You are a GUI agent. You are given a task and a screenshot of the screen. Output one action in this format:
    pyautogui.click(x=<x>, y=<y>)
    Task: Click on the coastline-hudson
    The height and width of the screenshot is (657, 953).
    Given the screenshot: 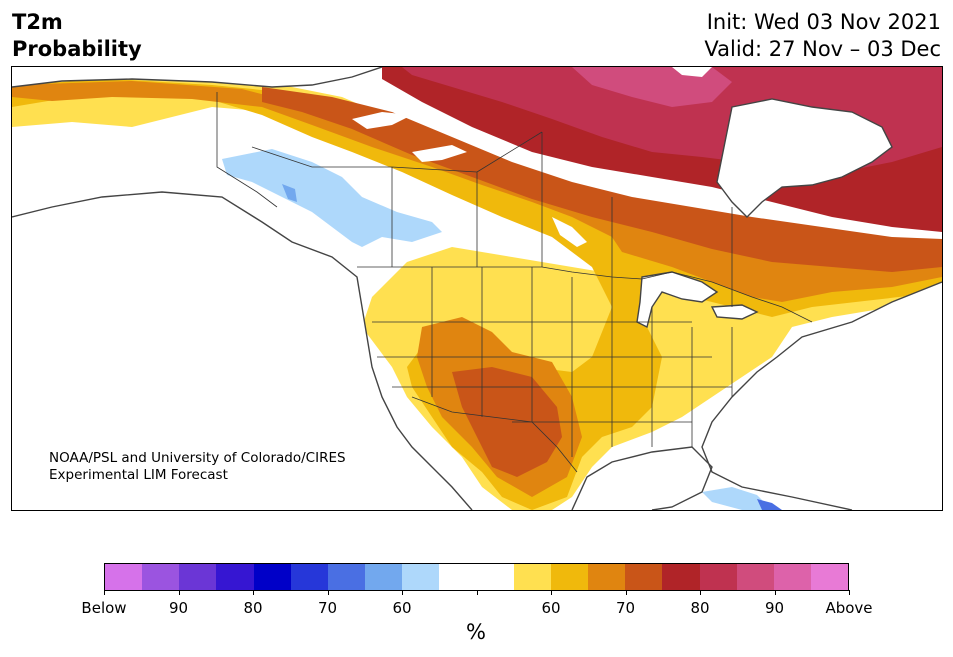 What is the action you would take?
    pyautogui.click(x=804, y=158)
    